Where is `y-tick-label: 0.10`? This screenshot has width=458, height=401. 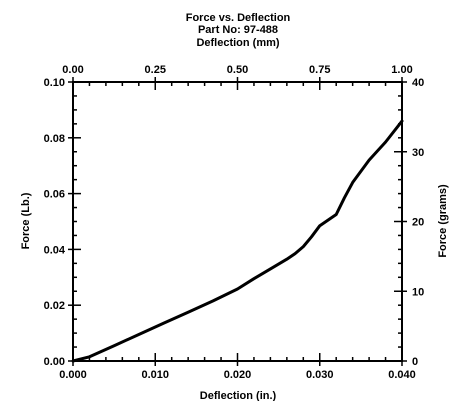 y-tick-label: 0.10 is located at coordinates (54, 83).